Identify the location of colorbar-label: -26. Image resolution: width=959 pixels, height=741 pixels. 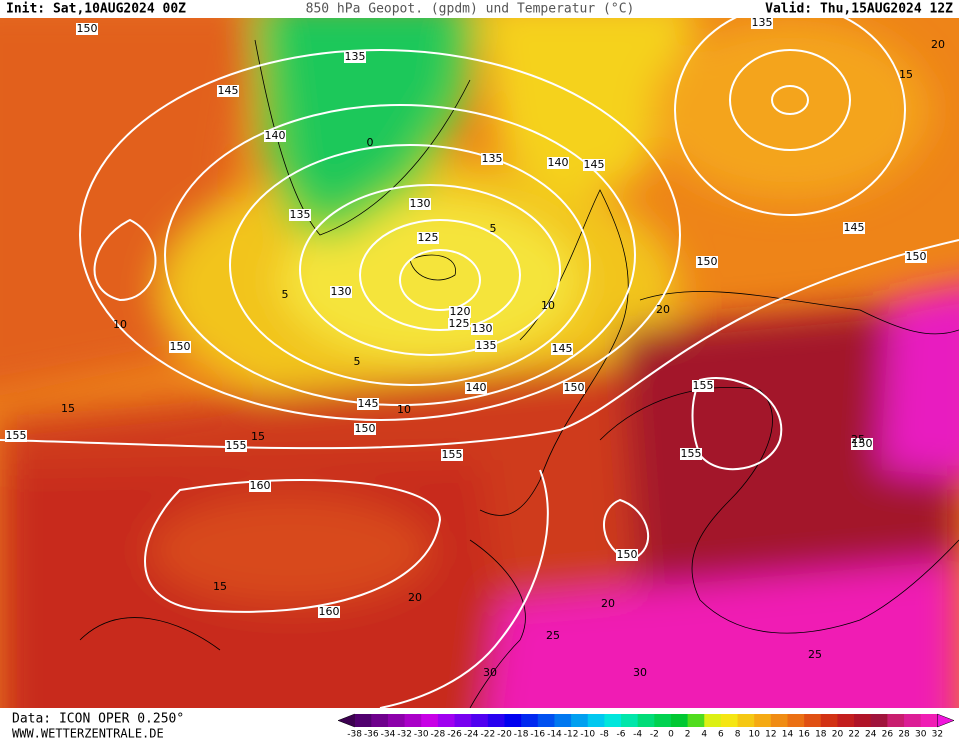
(454, 735).